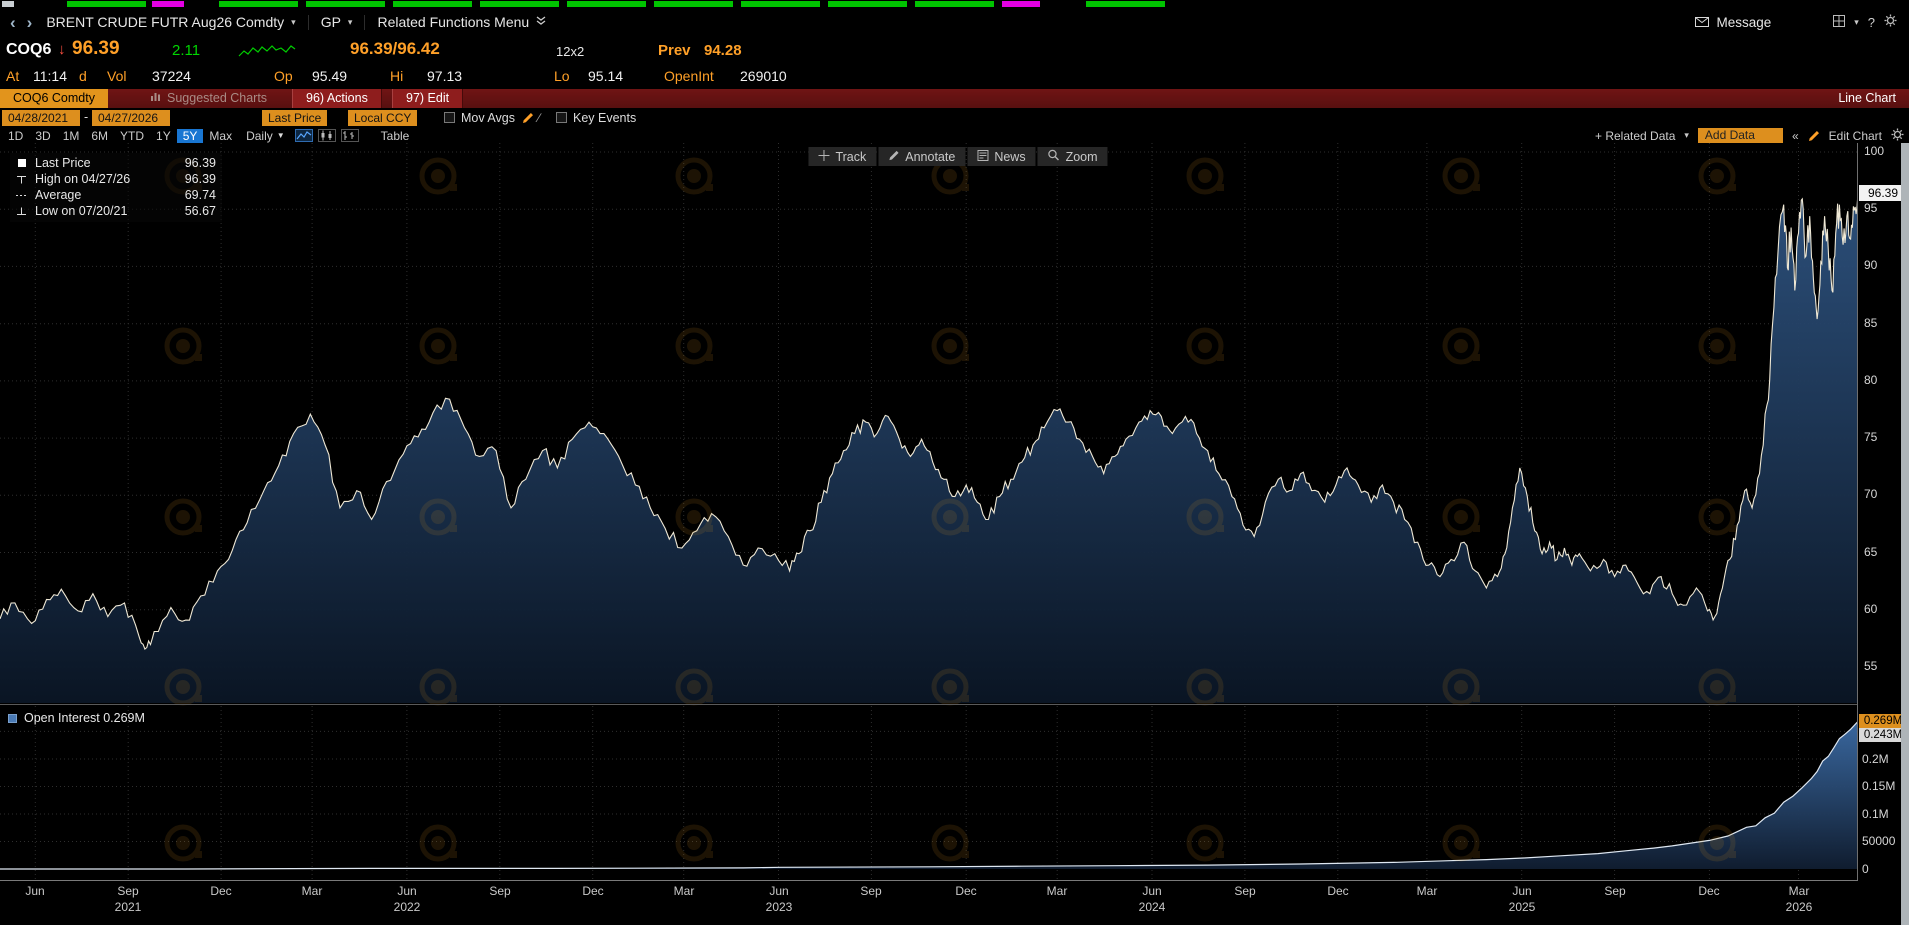  Describe the element at coordinates (265, 136) in the screenshot. I see `frequency-selector: Daily ▼` at that location.